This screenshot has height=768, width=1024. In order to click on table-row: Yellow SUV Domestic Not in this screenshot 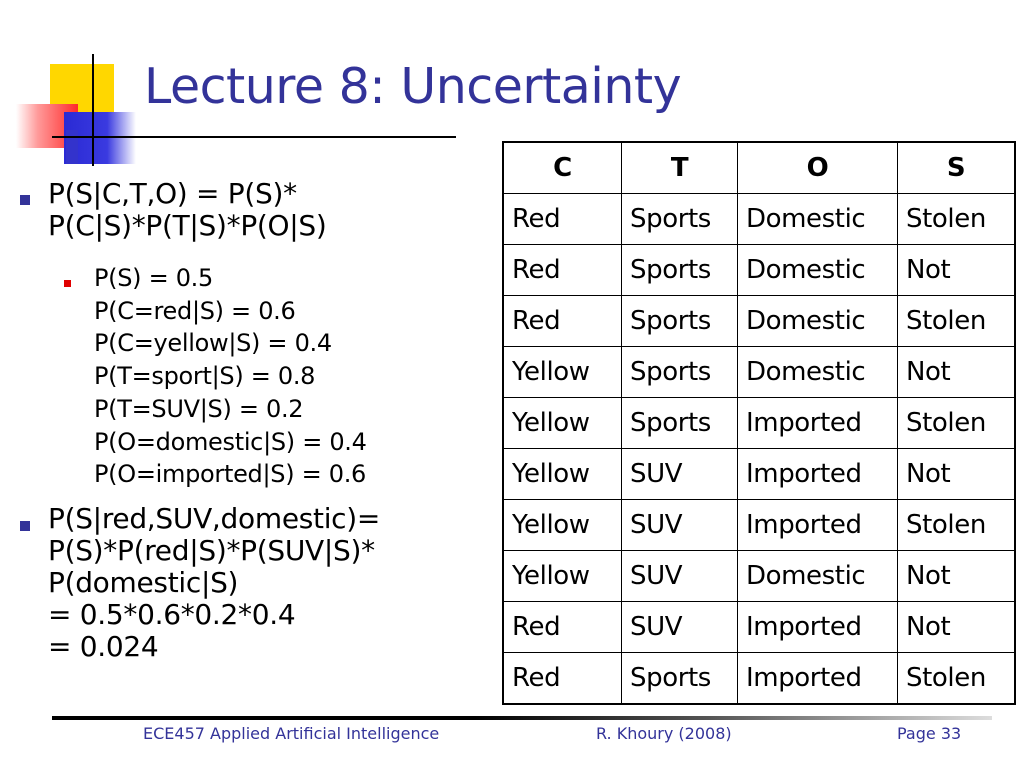, I will do `click(759, 576)`.